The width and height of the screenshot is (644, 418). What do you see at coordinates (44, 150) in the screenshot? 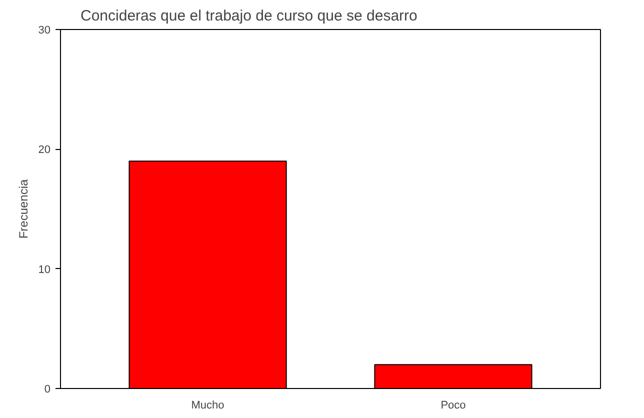
I see `y-tick-label: 20` at bounding box center [44, 150].